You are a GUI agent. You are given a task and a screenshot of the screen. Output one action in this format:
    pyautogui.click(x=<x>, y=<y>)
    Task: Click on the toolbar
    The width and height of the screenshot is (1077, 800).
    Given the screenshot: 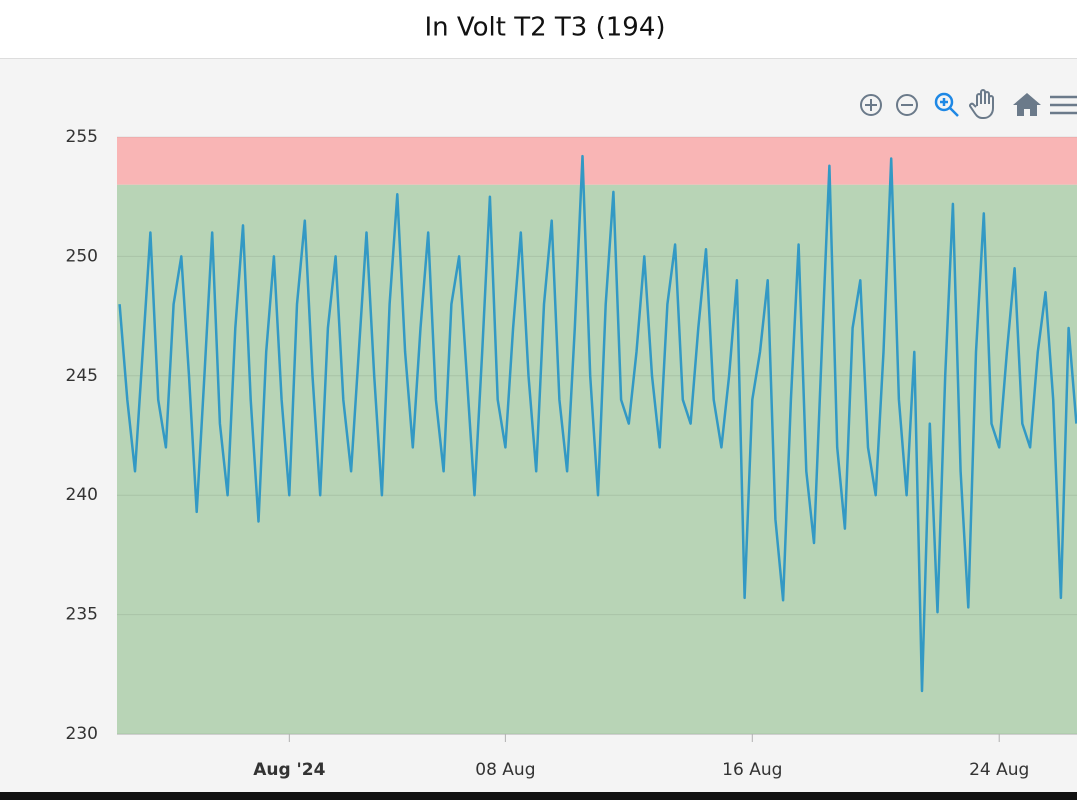 What is the action you would take?
    pyautogui.click(x=968, y=104)
    